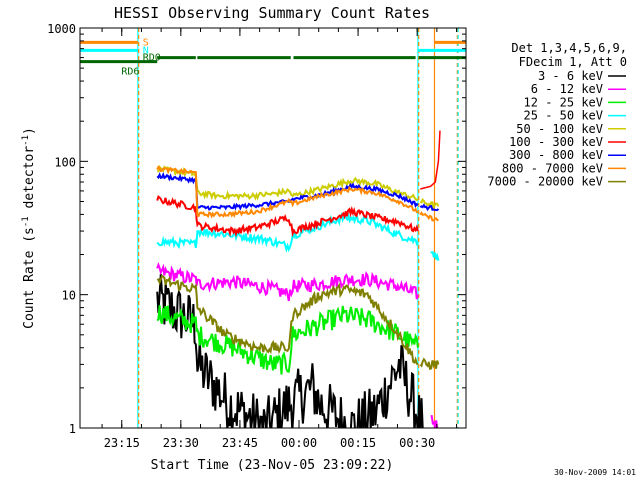 The height and width of the screenshot is (480, 640). I want to click on legend-title-line-1: Det 1,3,4,5,6,9,, so click(569, 48).